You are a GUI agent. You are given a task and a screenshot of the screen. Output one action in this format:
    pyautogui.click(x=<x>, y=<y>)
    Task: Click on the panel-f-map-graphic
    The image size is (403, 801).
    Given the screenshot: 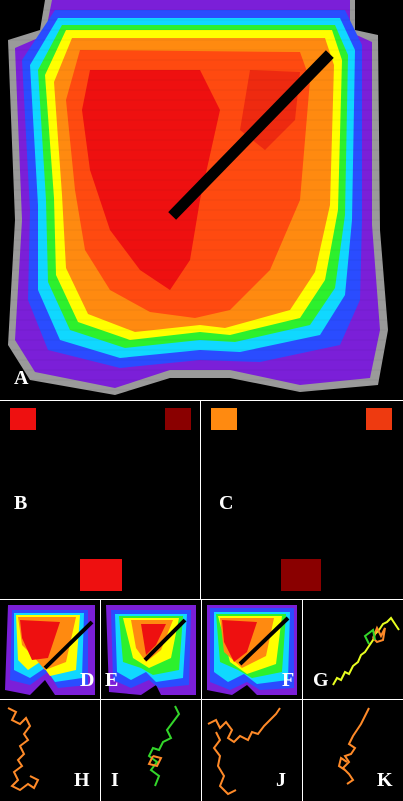 What is the action you would take?
    pyautogui.click(x=252, y=650)
    